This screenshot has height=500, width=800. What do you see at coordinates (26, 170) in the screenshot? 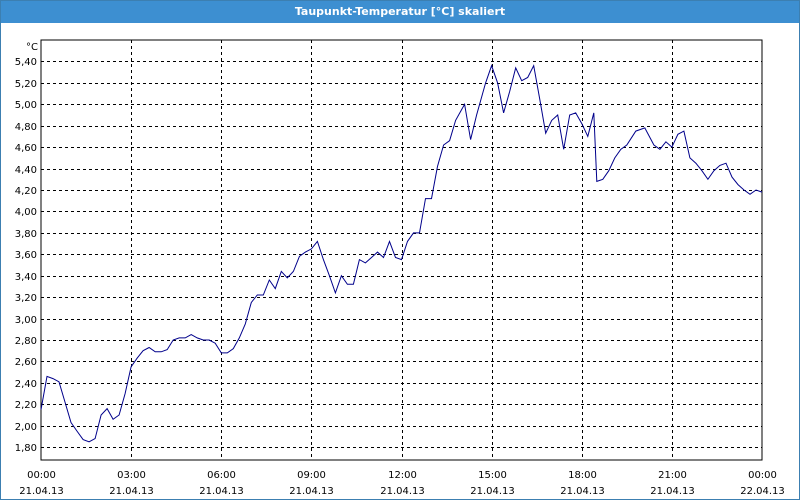
I see `y-tick-label: 4,40` at bounding box center [26, 170].